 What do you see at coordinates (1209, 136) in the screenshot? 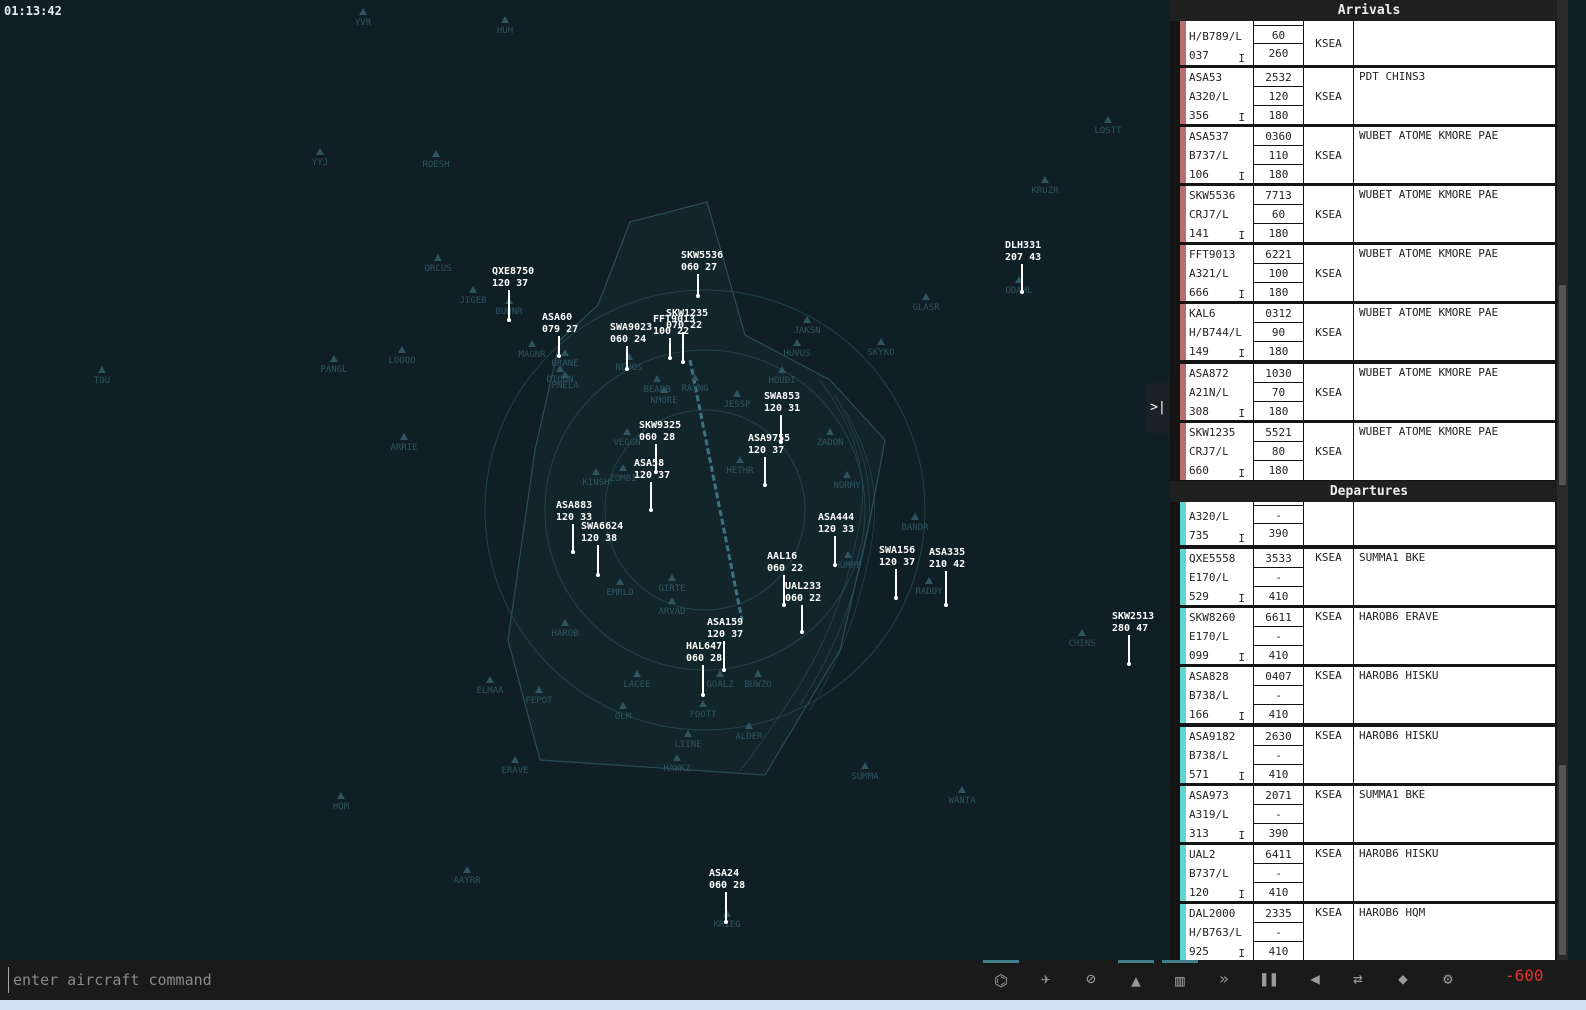
I see `strip-callsign: ASA537` at bounding box center [1209, 136].